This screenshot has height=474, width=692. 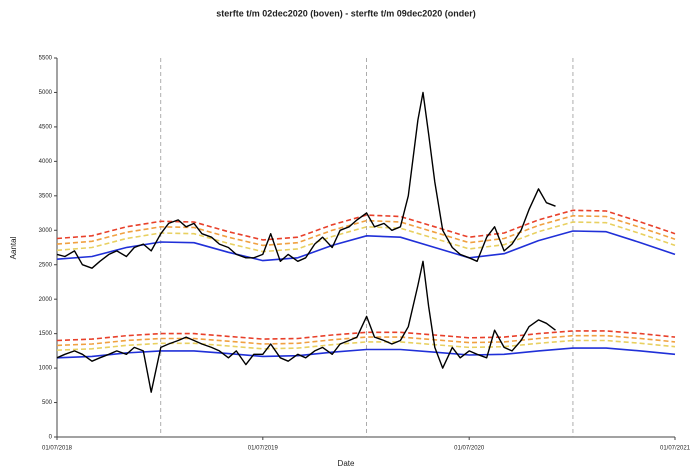 I want to click on y-tick-label: 4000, so click(x=46, y=162).